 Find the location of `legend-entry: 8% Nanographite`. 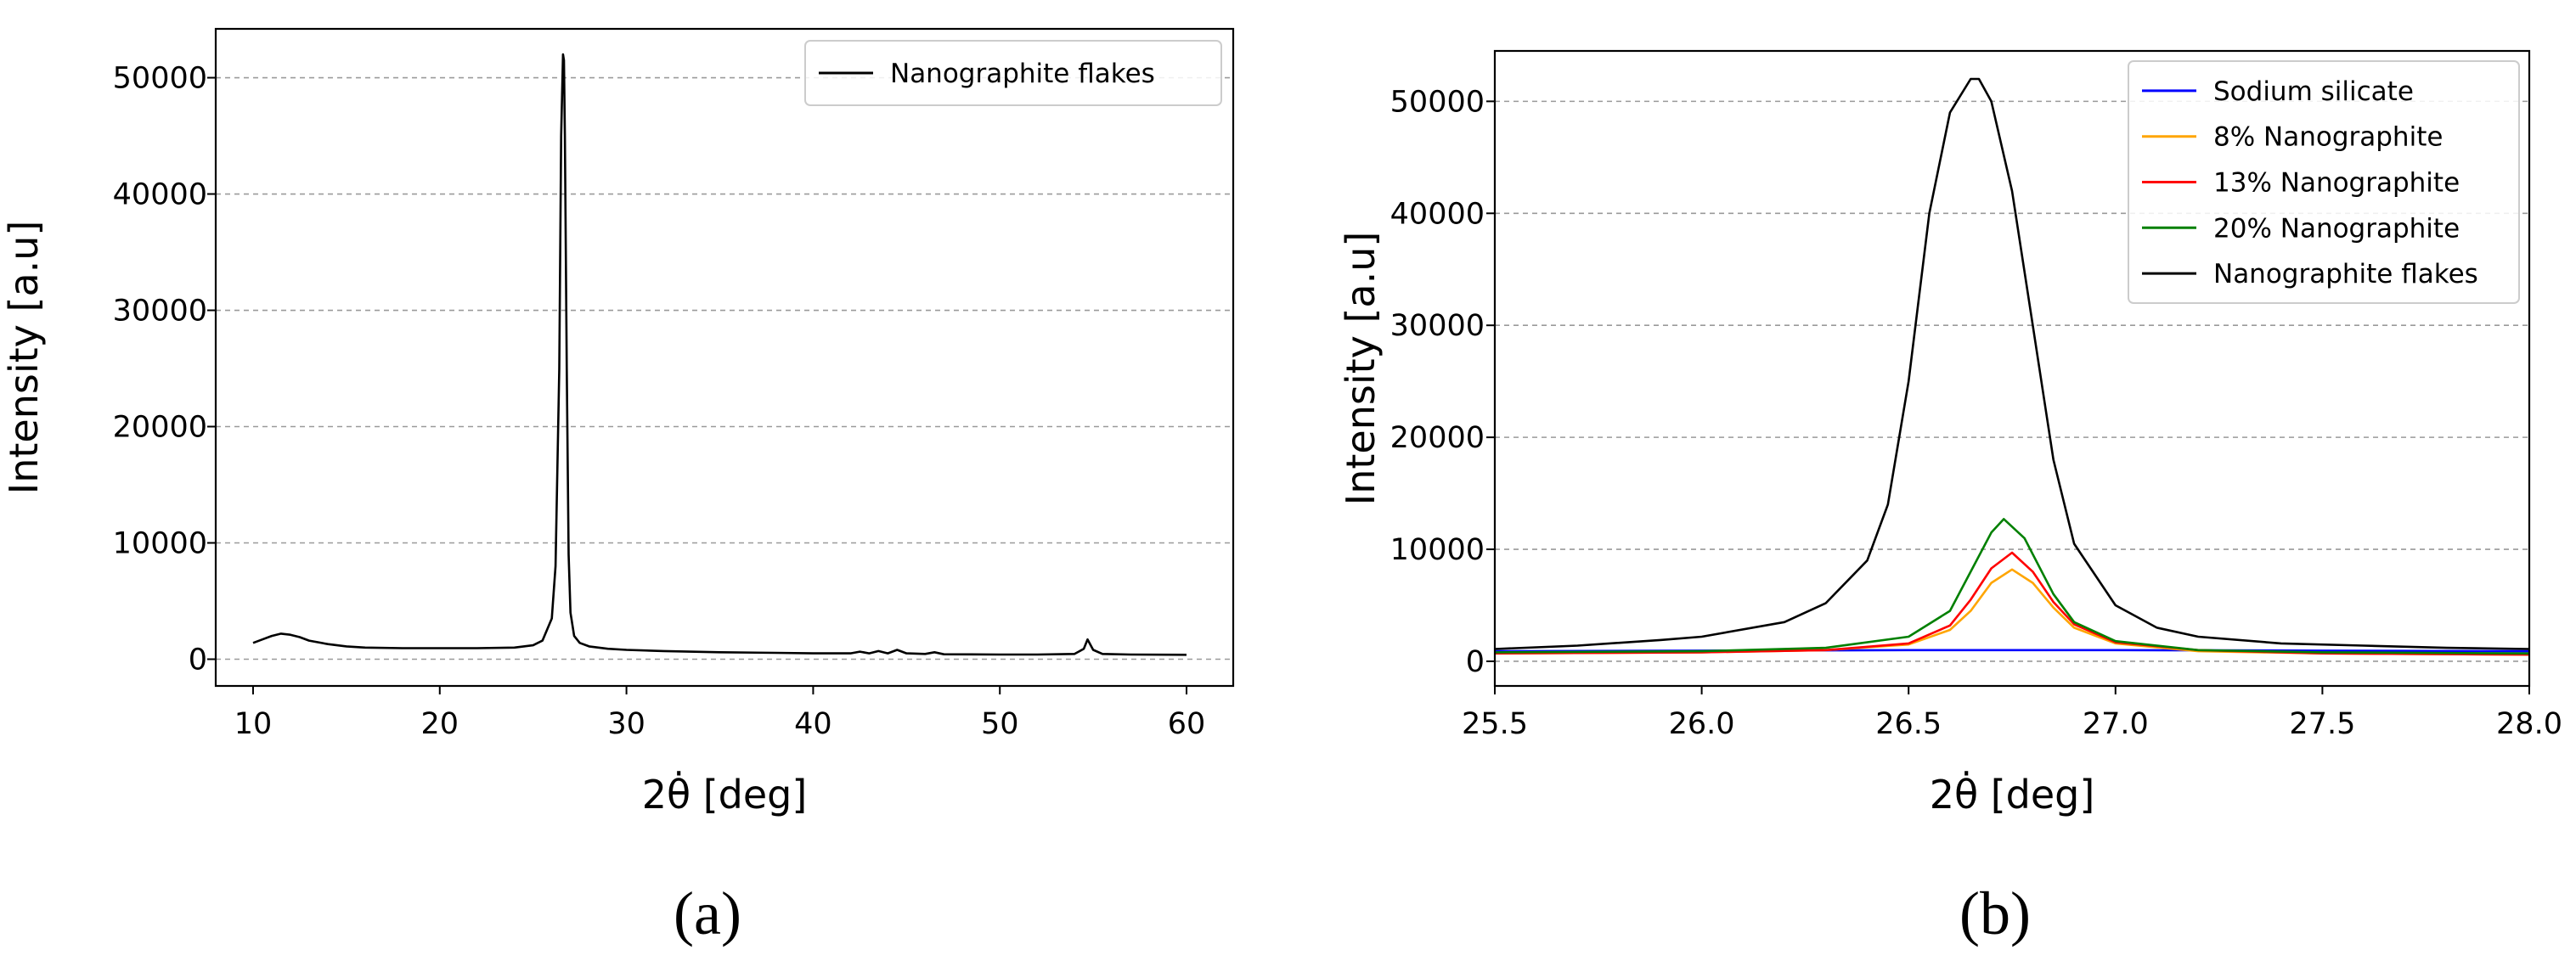

legend-entry: 8% Nanographite is located at coordinates (2328, 137).